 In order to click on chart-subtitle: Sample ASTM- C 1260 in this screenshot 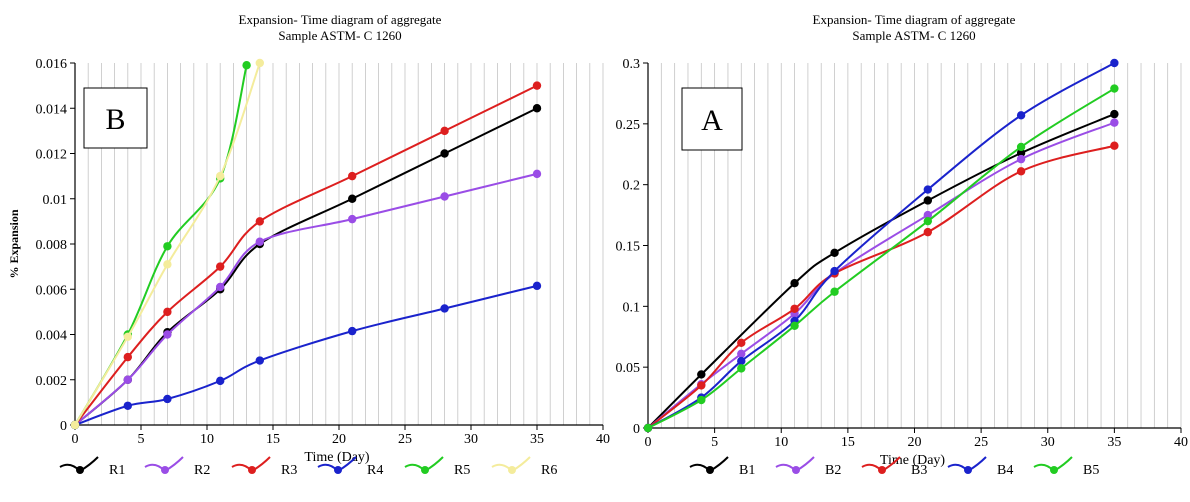, I will do `click(339, 35)`.